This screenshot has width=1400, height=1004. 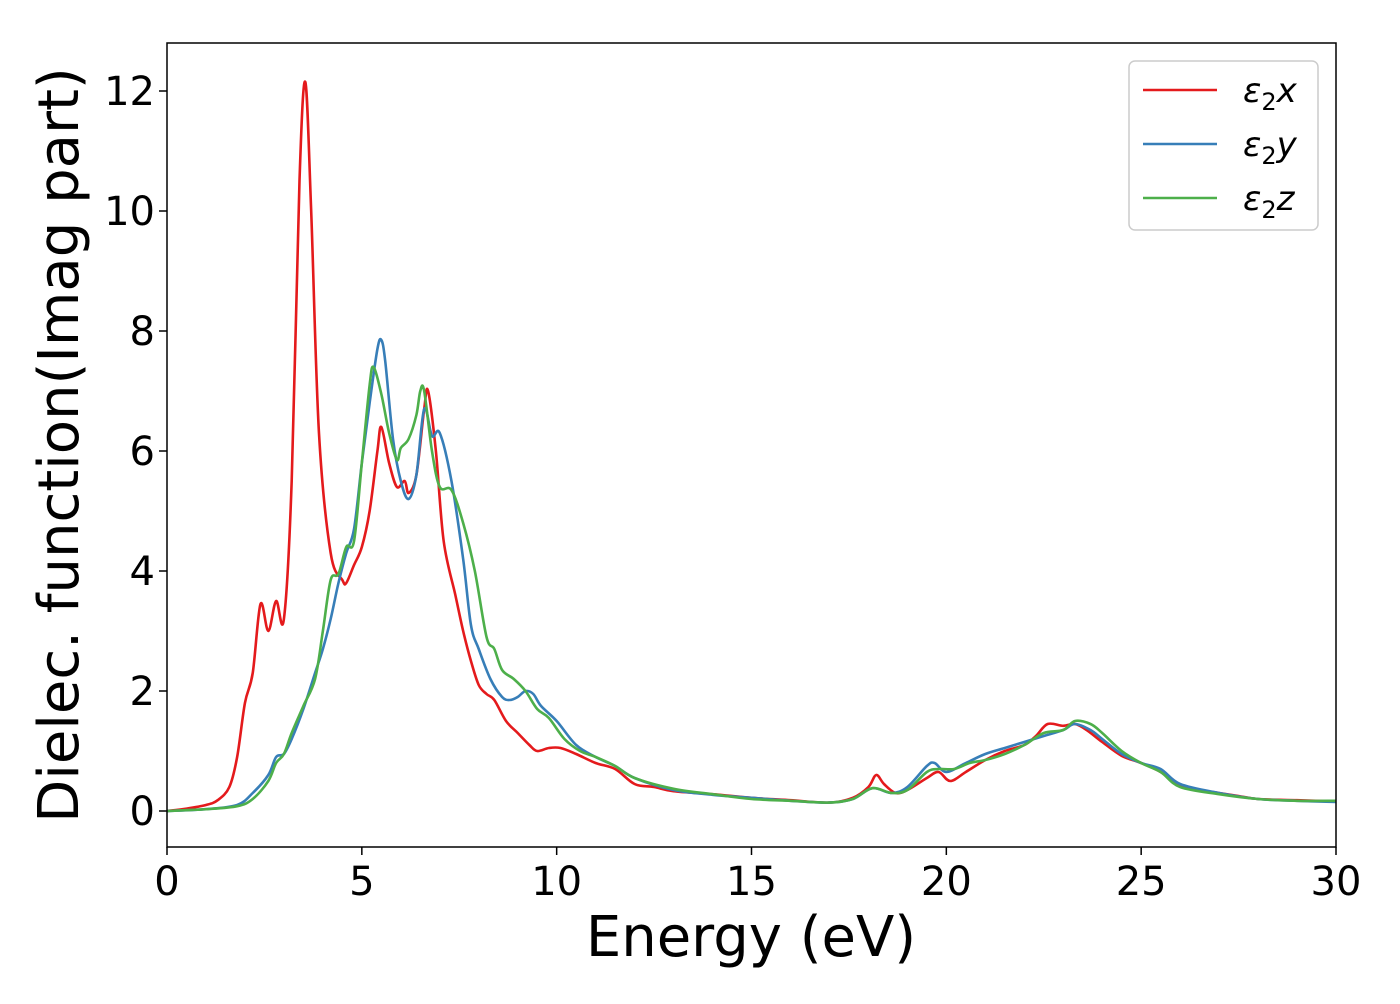 I want to click on x-tick-label: 10, so click(x=556, y=882).